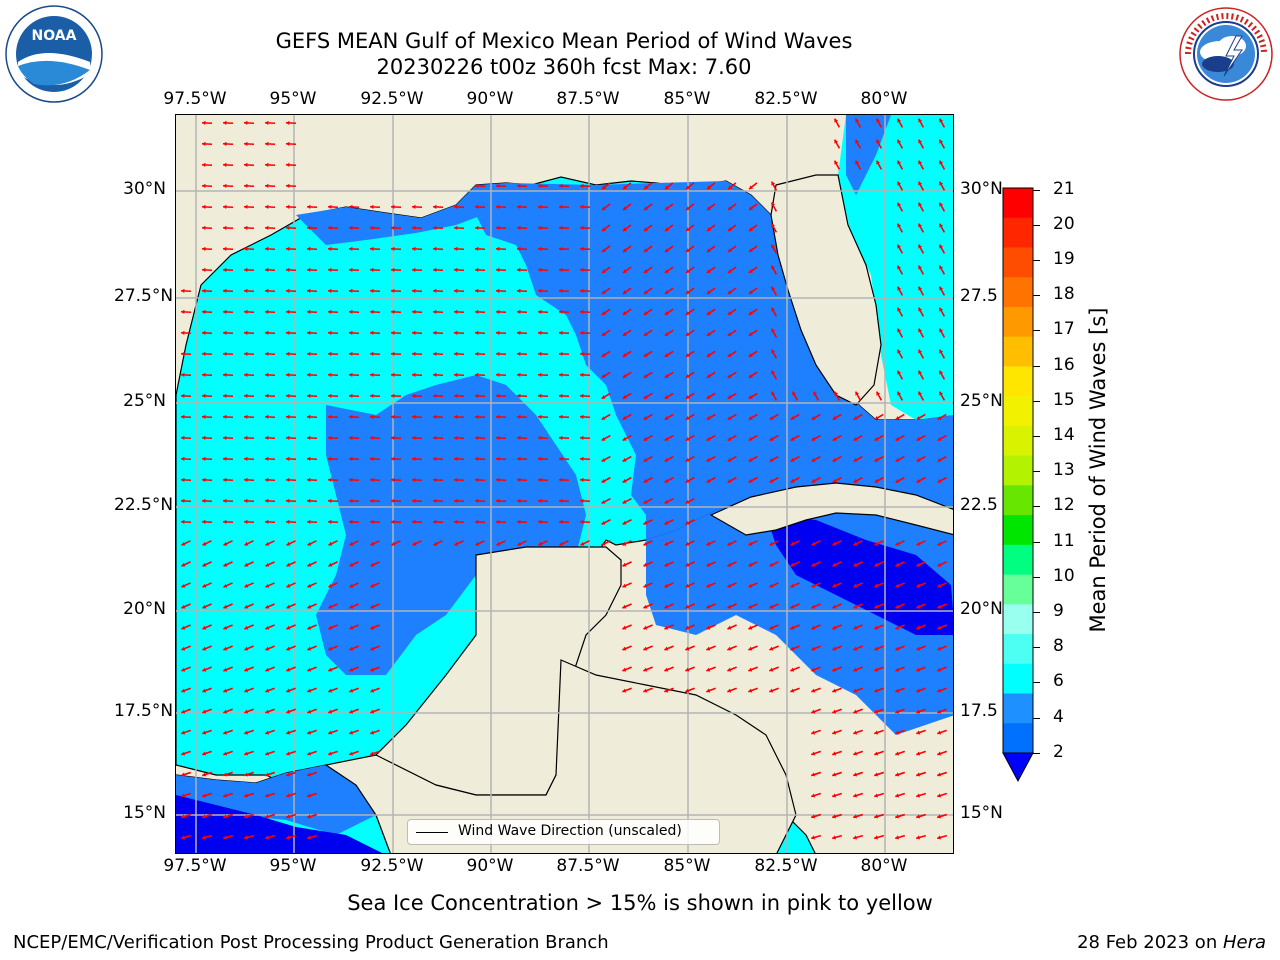 The width and height of the screenshot is (1280, 960). What do you see at coordinates (144, 296) in the screenshot?
I see `lat-tick-left: 27.5°N` at bounding box center [144, 296].